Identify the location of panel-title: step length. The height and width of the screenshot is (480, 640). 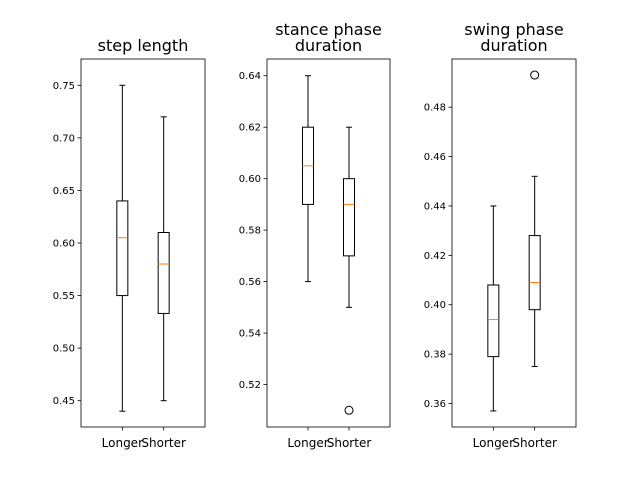
(143, 45).